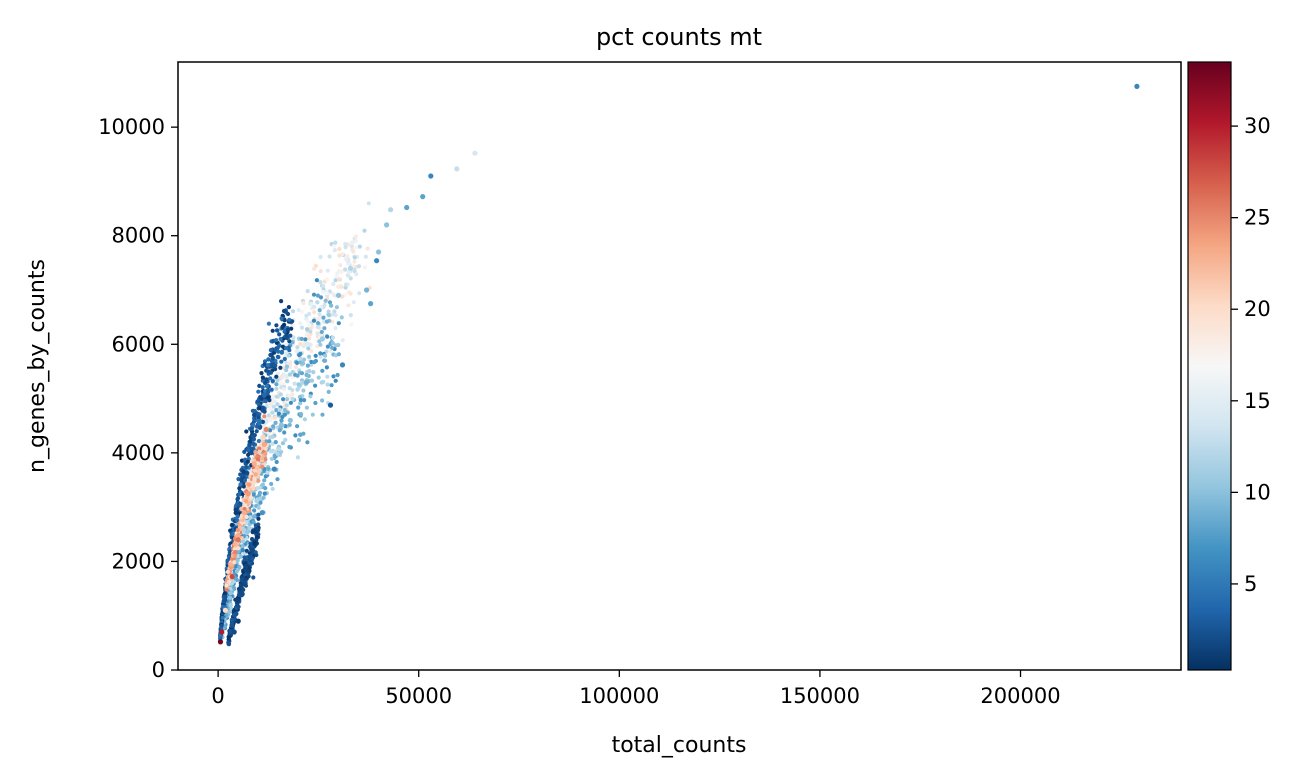 This screenshot has width=1310, height=780. Describe the element at coordinates (217, 696) in the screenshot. I see `x-tick-label: 0` at that location.